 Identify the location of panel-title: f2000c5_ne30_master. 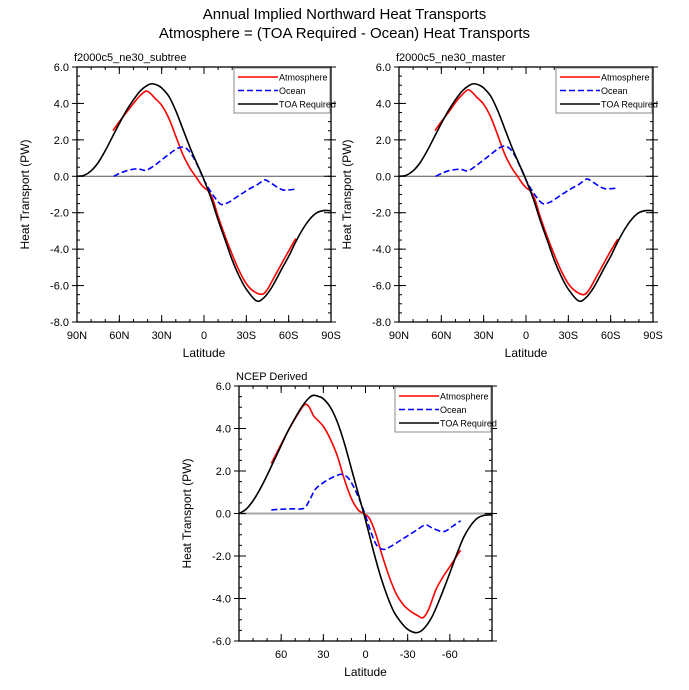
(451, 58).